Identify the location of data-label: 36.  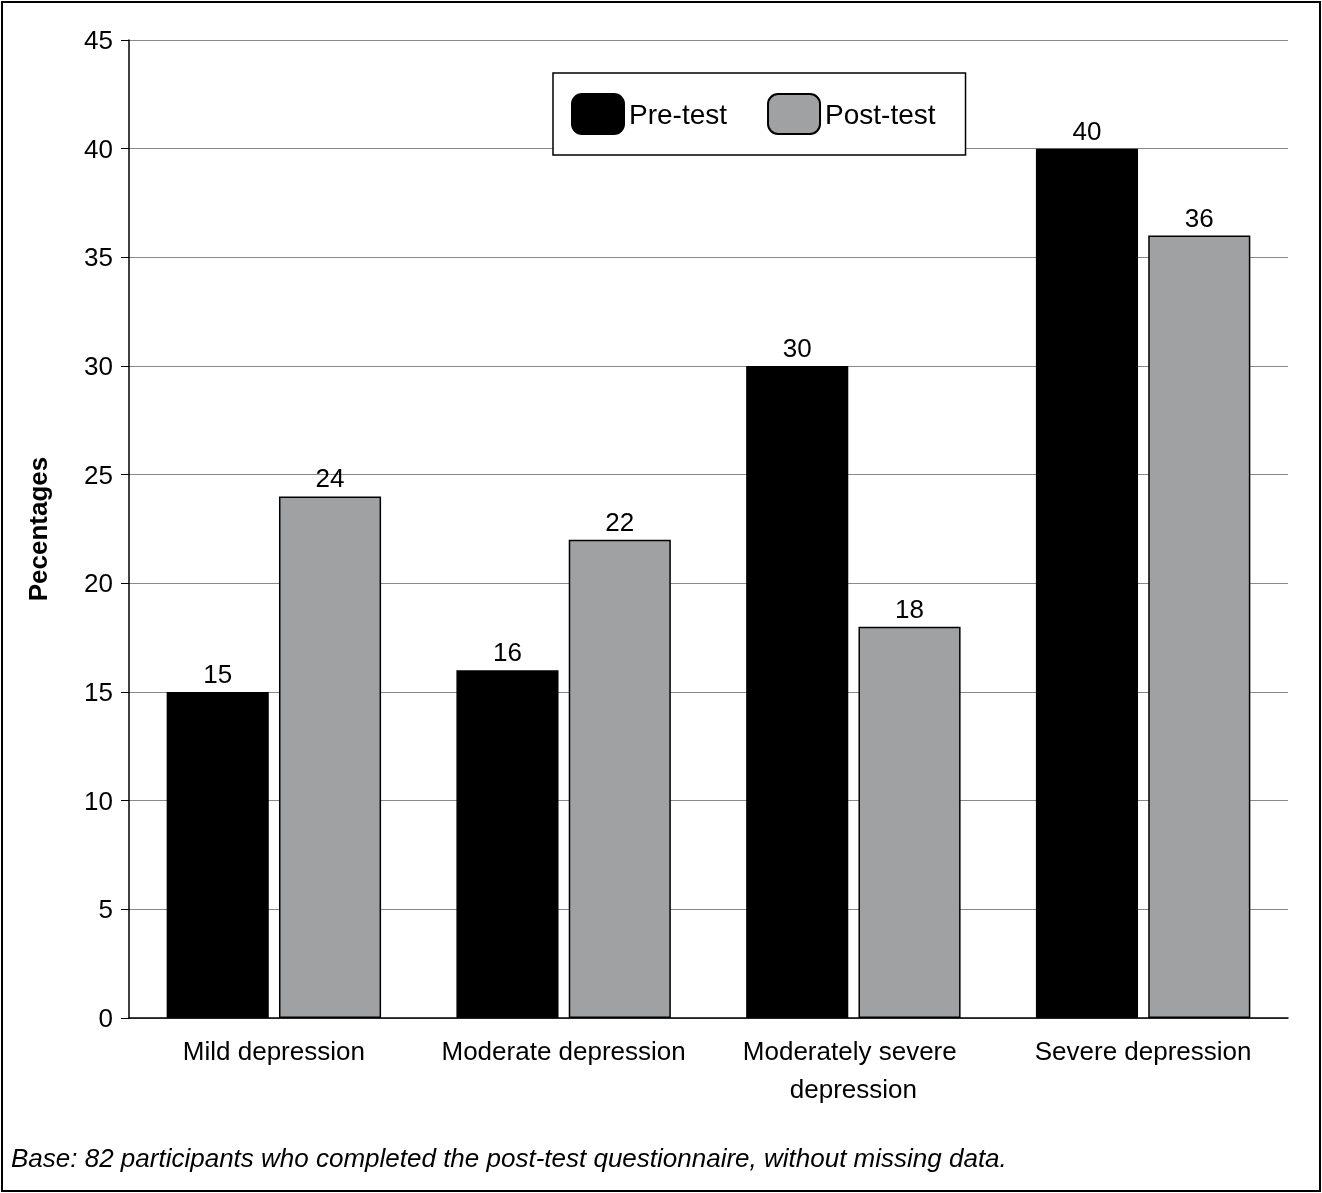
(1199, 217).